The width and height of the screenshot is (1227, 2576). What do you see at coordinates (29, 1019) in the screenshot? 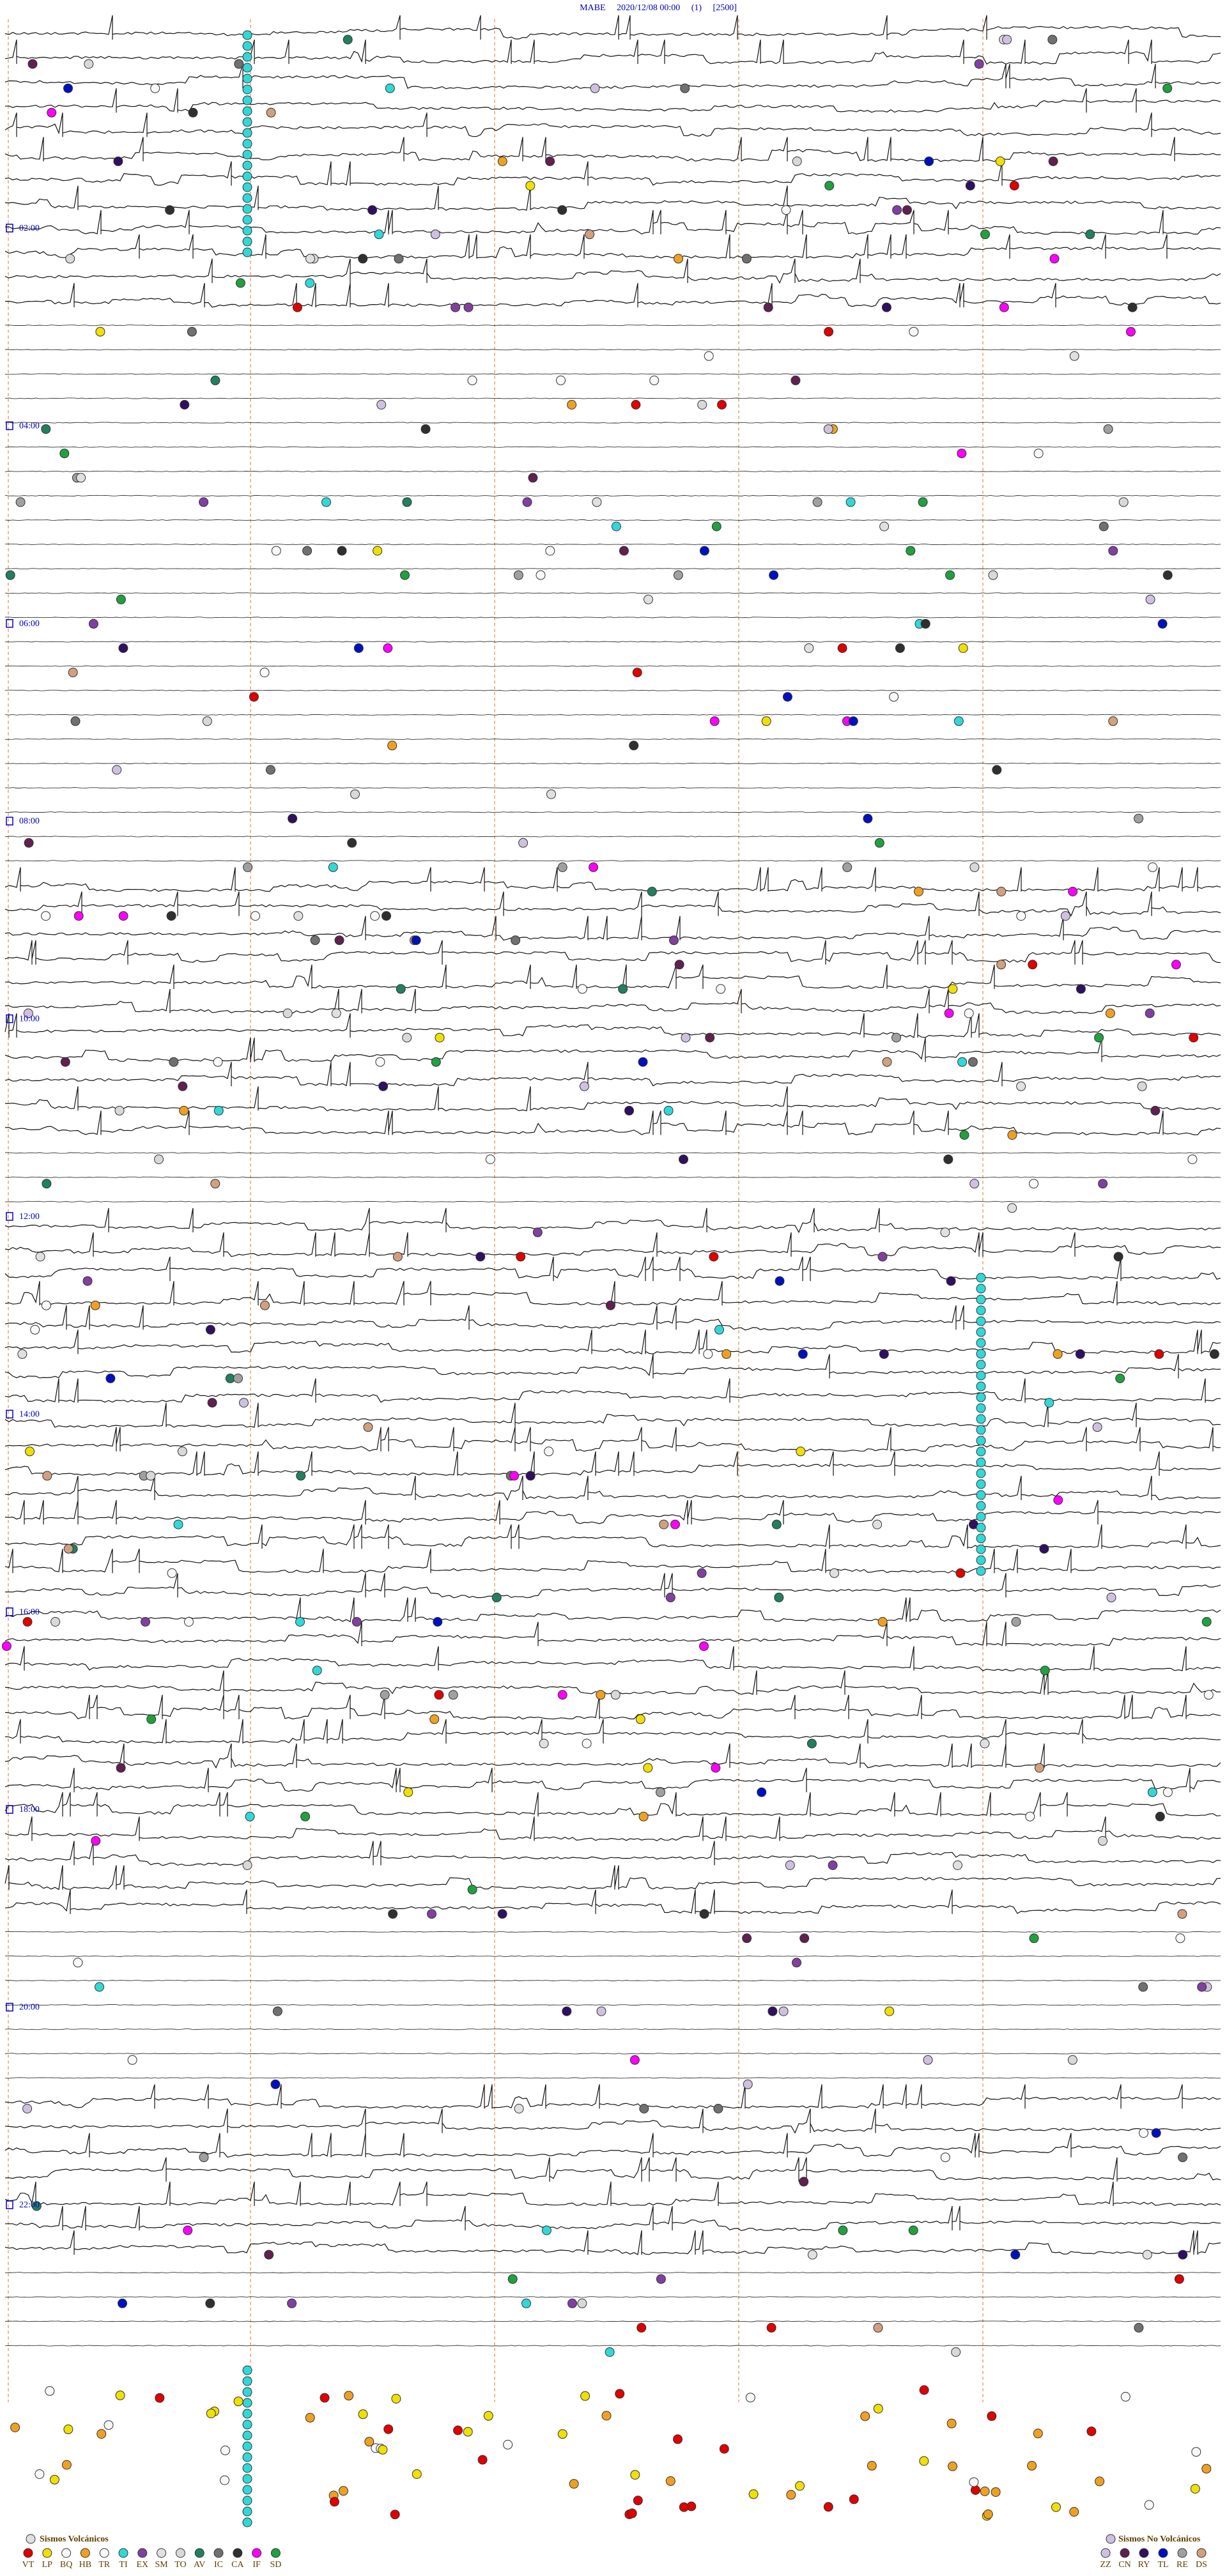
I see `hour-label: 10:00` at bounding box center [29, 1019].